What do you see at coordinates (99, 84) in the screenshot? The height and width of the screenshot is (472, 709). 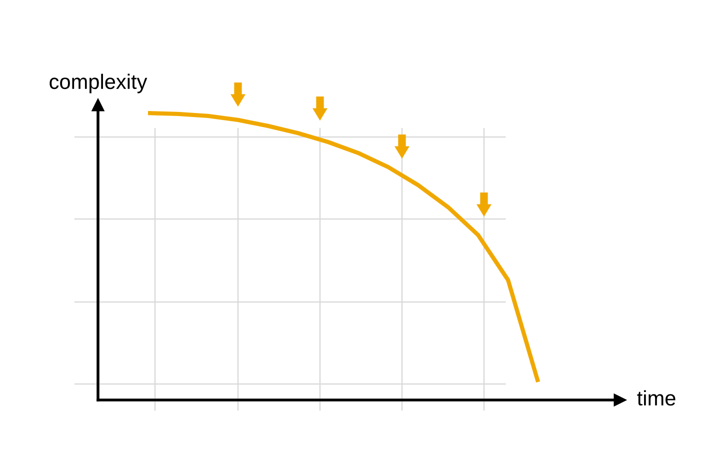 I see `y-axis-title: complexity` at bounding box center [99, 84].